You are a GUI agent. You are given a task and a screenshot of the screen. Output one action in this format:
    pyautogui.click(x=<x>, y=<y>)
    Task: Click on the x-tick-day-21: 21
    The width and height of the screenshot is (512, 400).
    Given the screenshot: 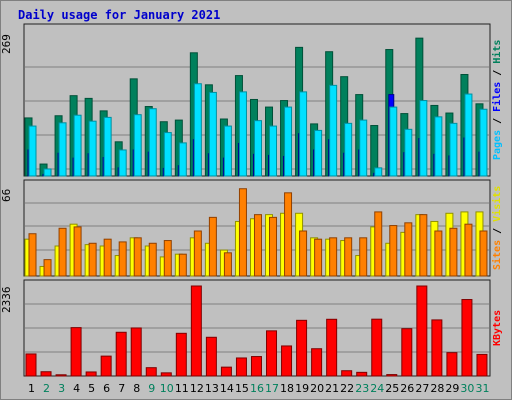 What is the action you would take?
    pyautogui.click(x=332, y=388)
    